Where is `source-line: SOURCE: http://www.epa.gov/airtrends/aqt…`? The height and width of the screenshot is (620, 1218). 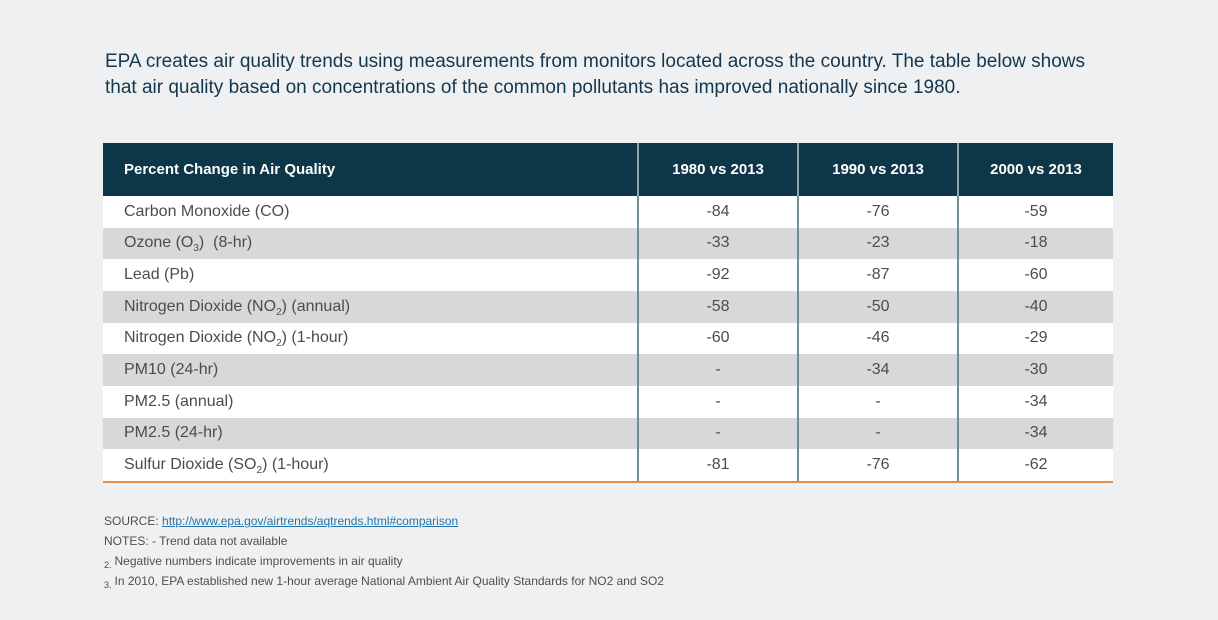
source-line: SOURCE: http://www.epa.gov/airtrends/aqt… is located at coordinates (384, 521).